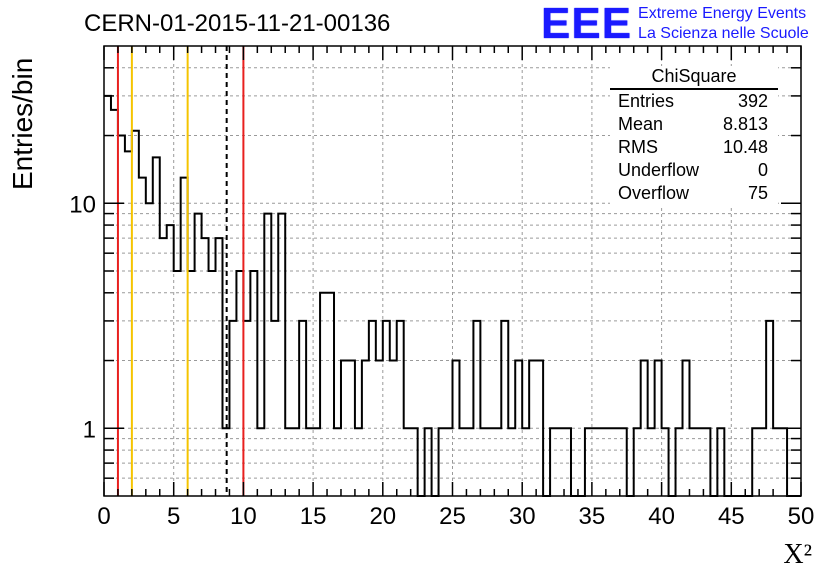  What do you see at coordinates (646, 101) in the screenshot?
I see `stats-label: Entries` at bounding box center [646, 101].